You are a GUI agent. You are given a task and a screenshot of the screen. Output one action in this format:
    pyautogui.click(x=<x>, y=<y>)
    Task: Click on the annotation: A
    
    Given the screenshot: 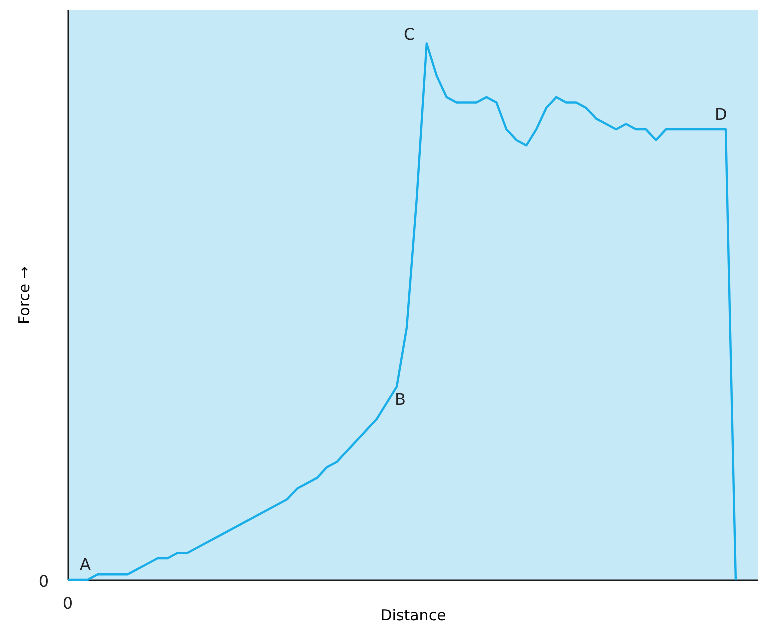 What is the action you would take?
    pyautogui.click(x=85, y=564)
    